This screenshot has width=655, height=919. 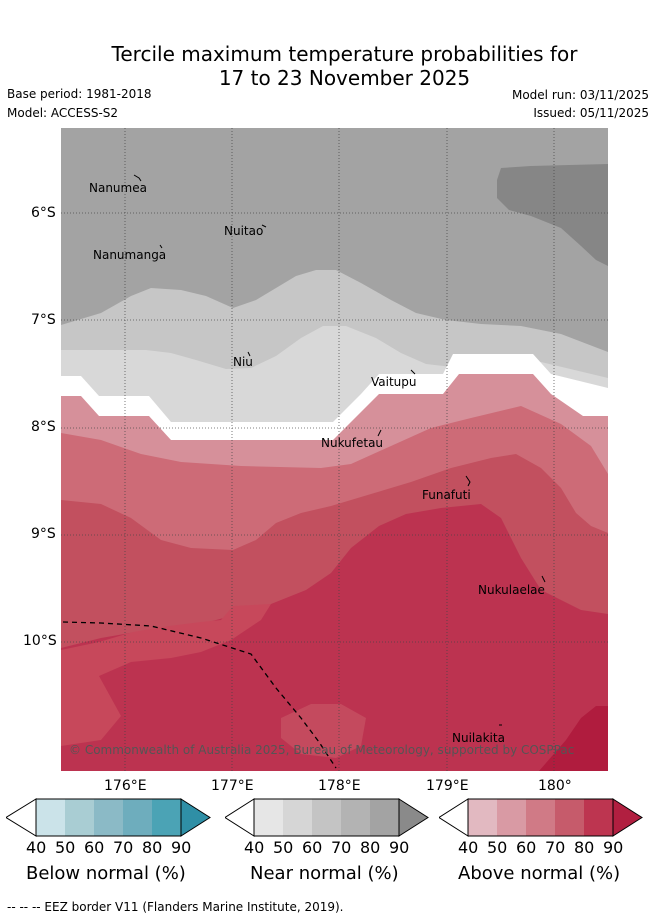 I want to click on colorbar-below-tick-50: 50, so click(x=65, y=847).